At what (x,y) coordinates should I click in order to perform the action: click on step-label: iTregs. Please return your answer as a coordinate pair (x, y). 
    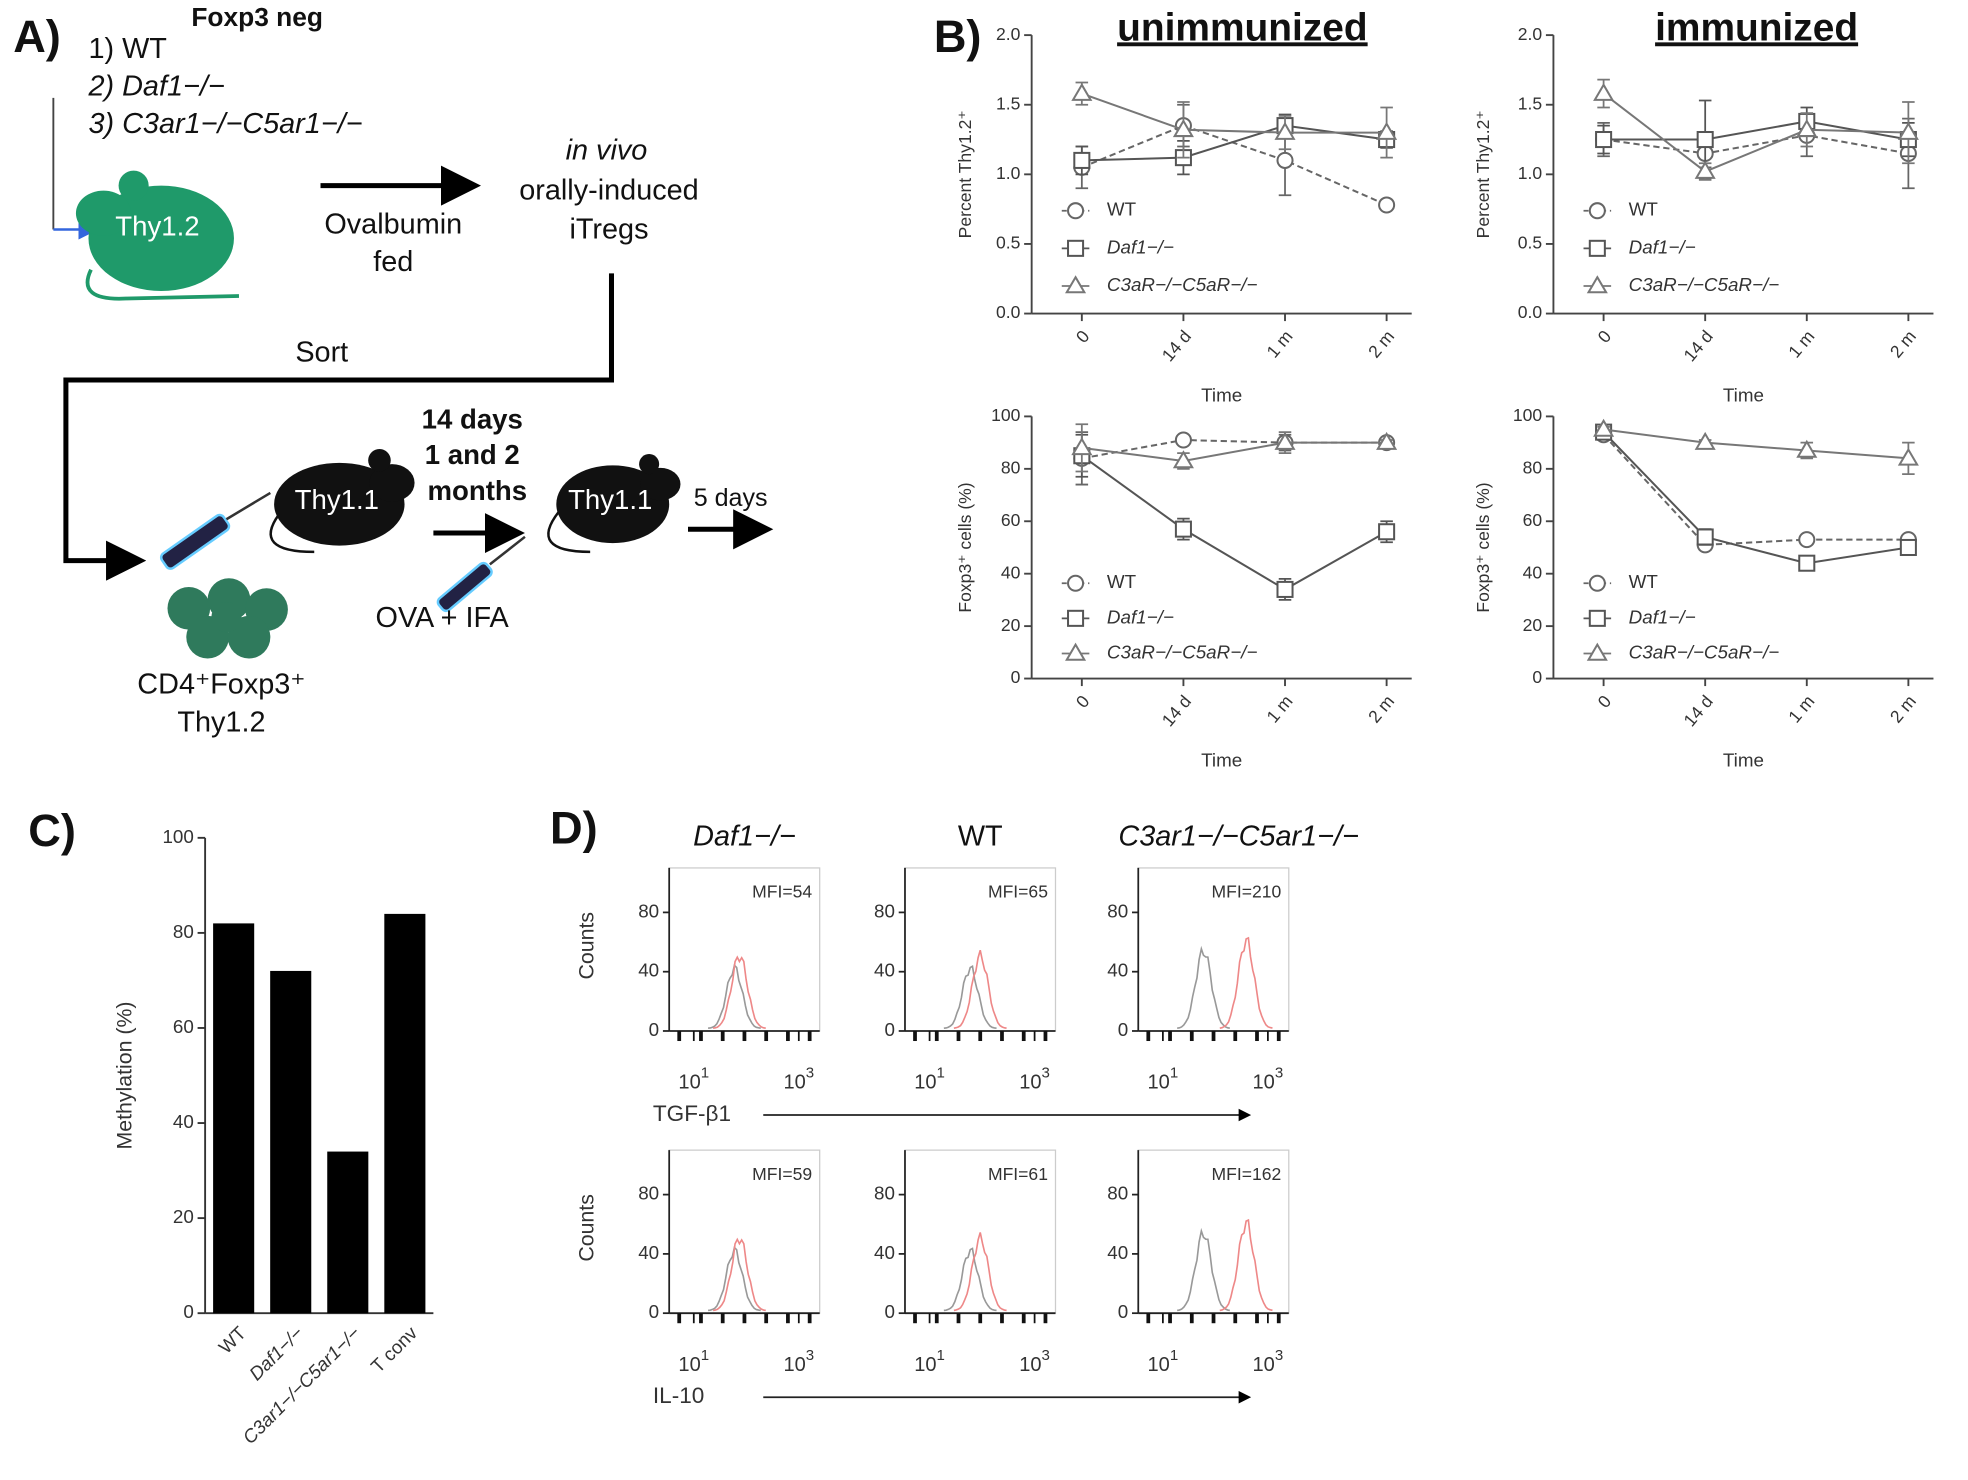
    Looking at the image, I should click on (608, 229).